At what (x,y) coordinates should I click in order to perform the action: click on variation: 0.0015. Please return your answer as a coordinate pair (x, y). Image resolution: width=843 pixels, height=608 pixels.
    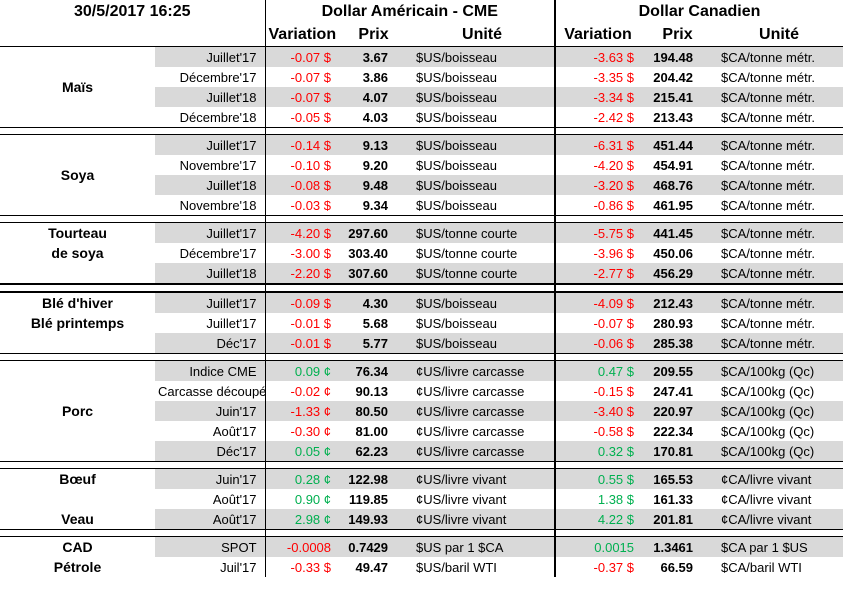
    Looking at the image, I should click on (597, 546).